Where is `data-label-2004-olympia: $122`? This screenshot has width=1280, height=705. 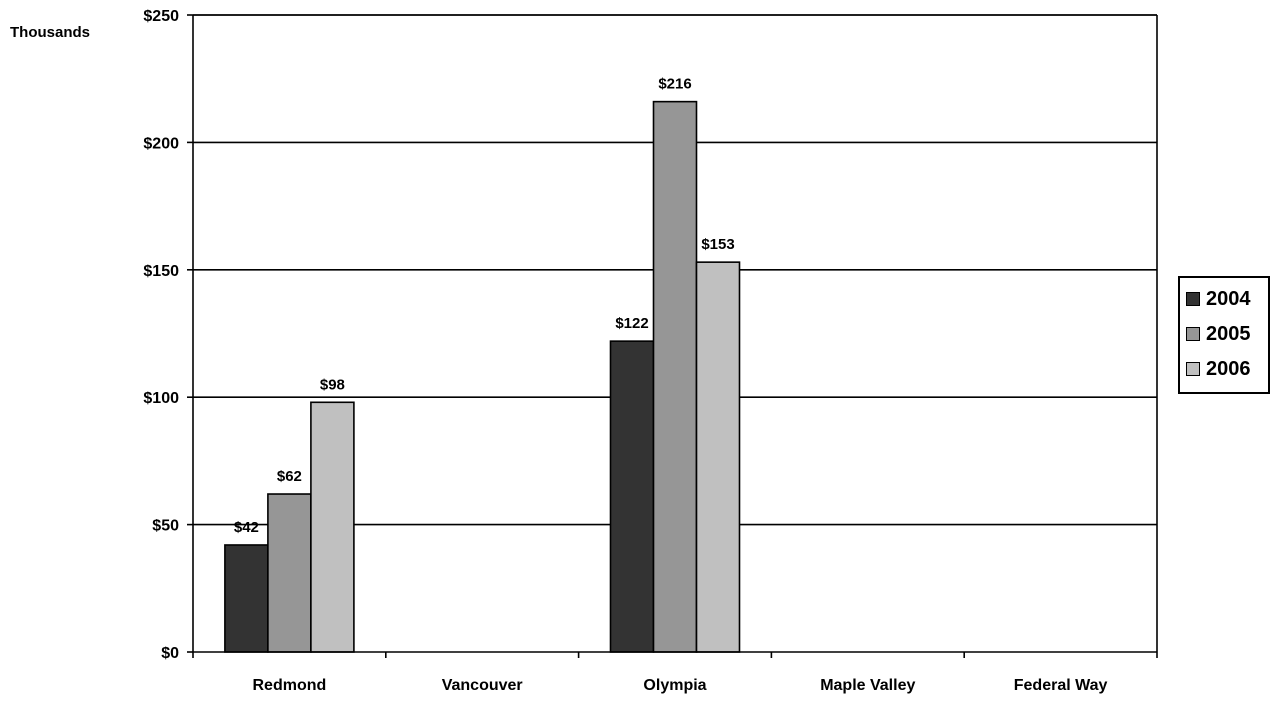
data-label-2004-olympia: $122 is located at coordinates (631, 323).